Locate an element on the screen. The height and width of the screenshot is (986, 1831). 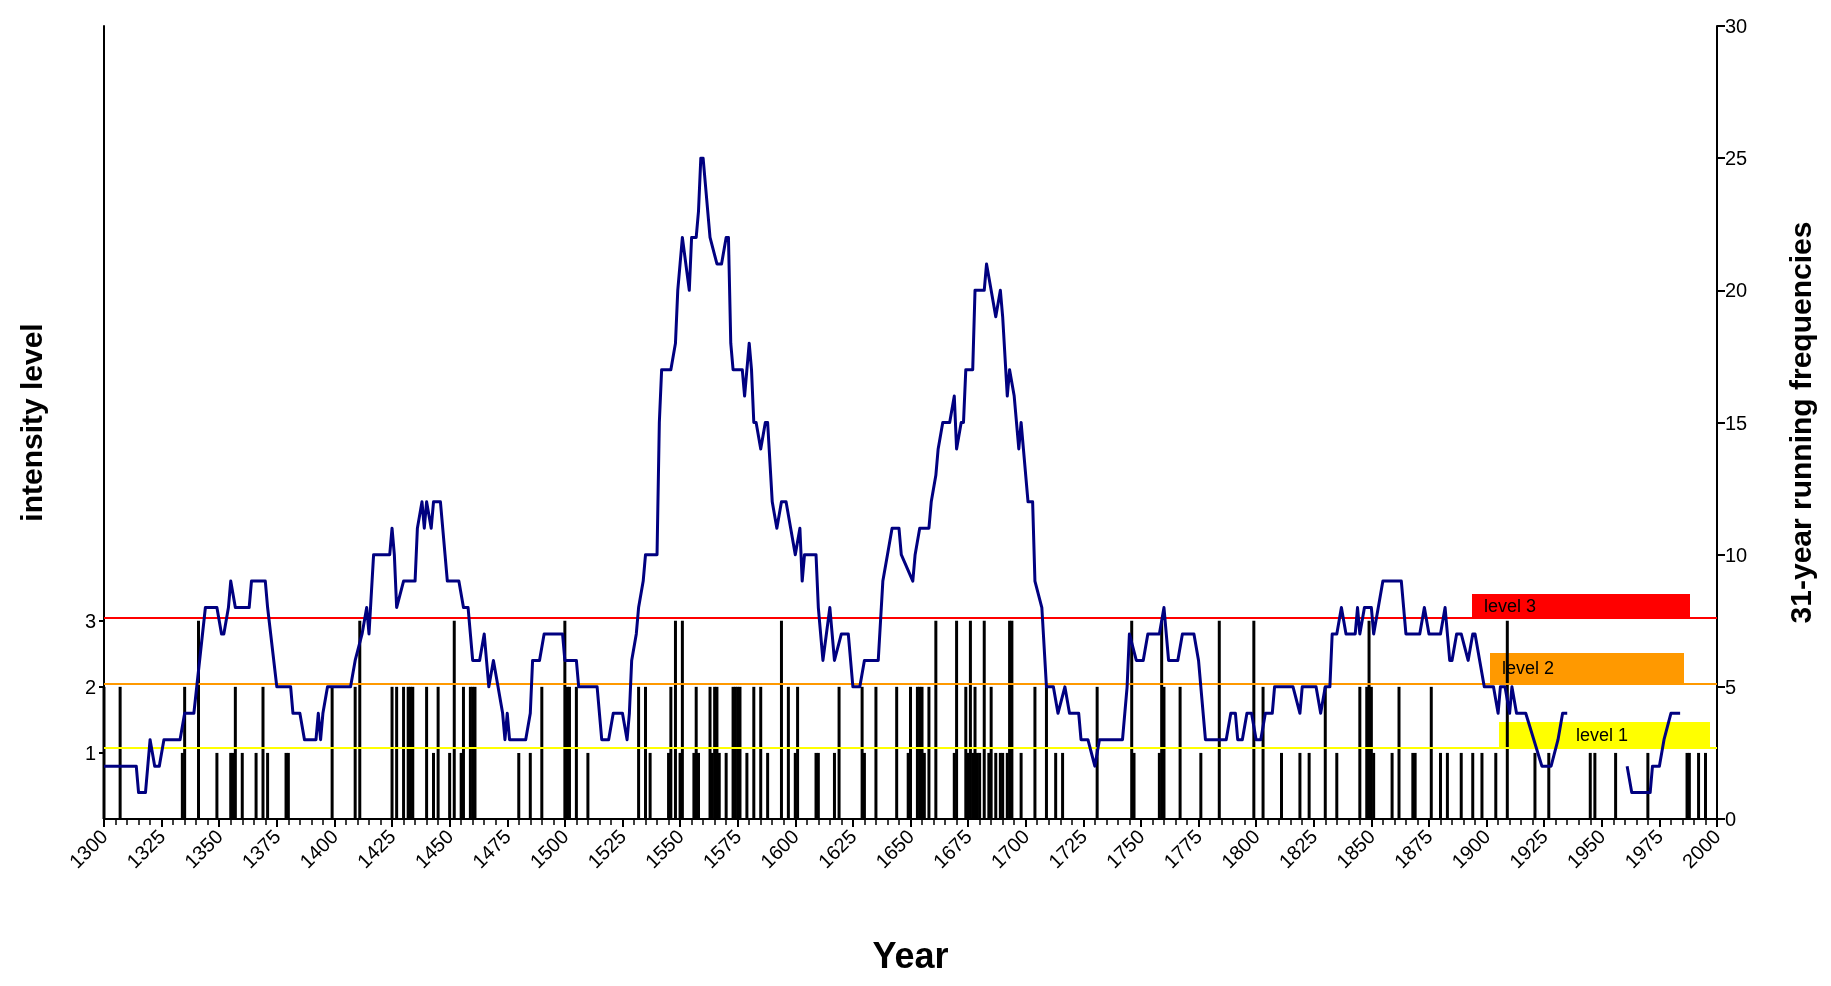
y-tick-label: 1 is located at coordinates (90, 752).